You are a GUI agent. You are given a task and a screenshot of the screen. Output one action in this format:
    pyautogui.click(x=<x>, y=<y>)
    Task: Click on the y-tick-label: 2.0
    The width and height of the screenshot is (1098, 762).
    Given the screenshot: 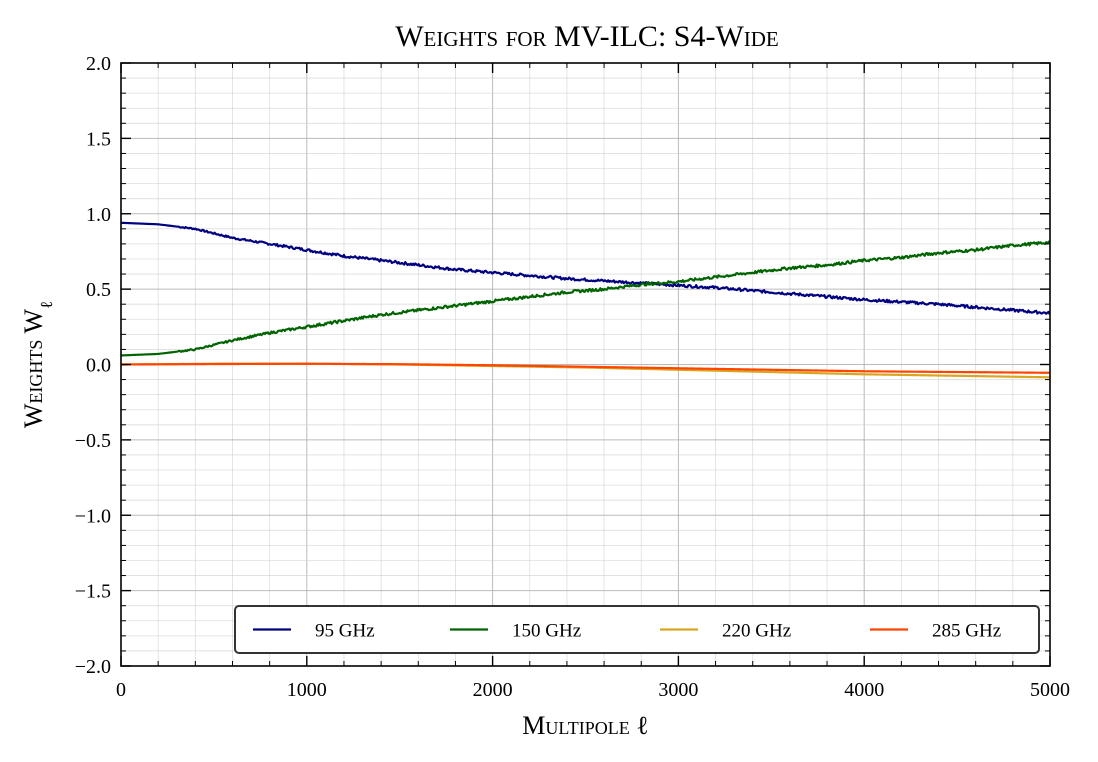 What is the action you would take?
    pyautogui.click(x=98, y=64)
    